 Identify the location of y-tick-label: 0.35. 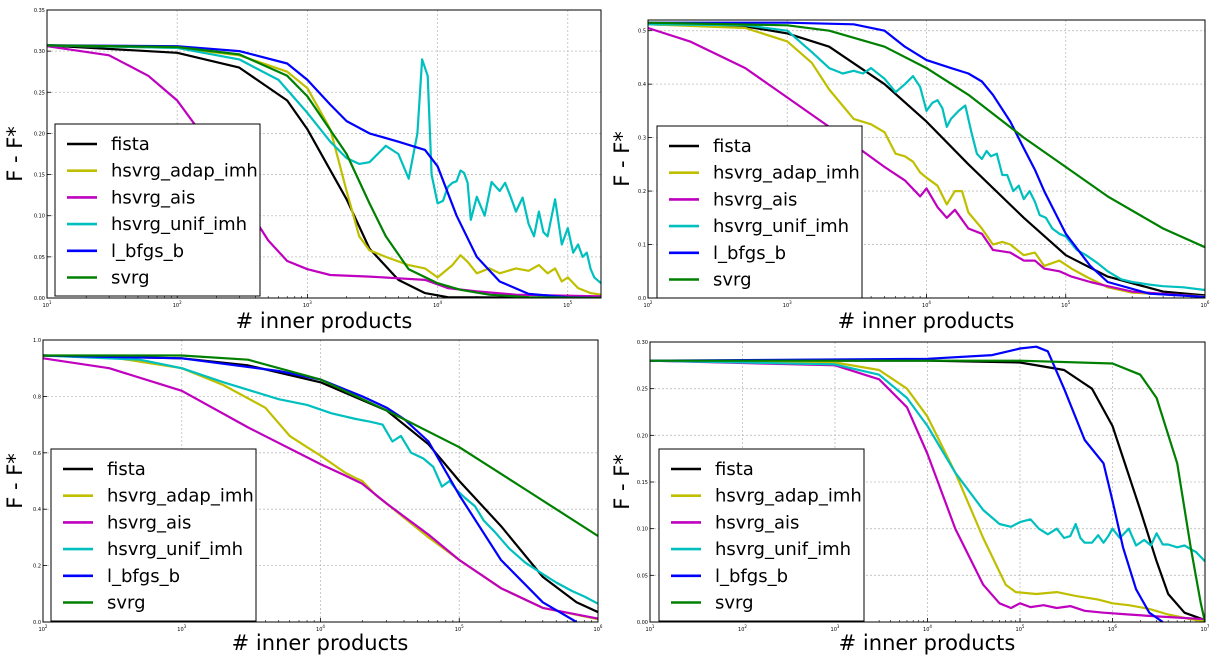
(39, 11).